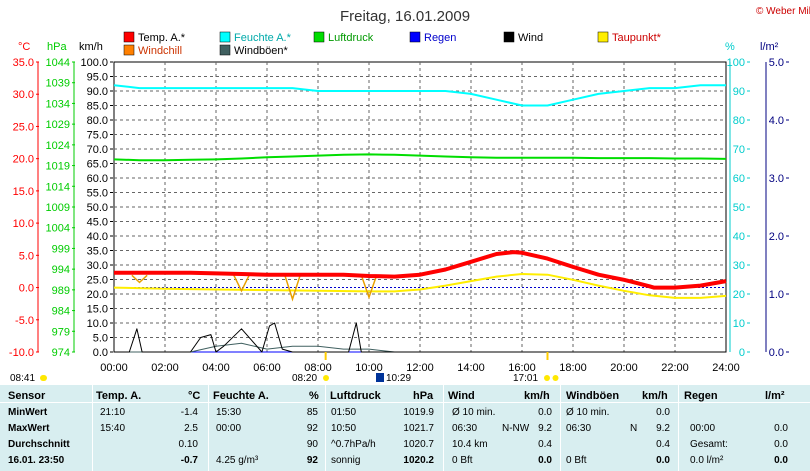 The image size is (810, 471). What do you see at coordinates (530, 38) in the screenshot?
I see `legend-label: Wind` at bounding box center [530, 38].